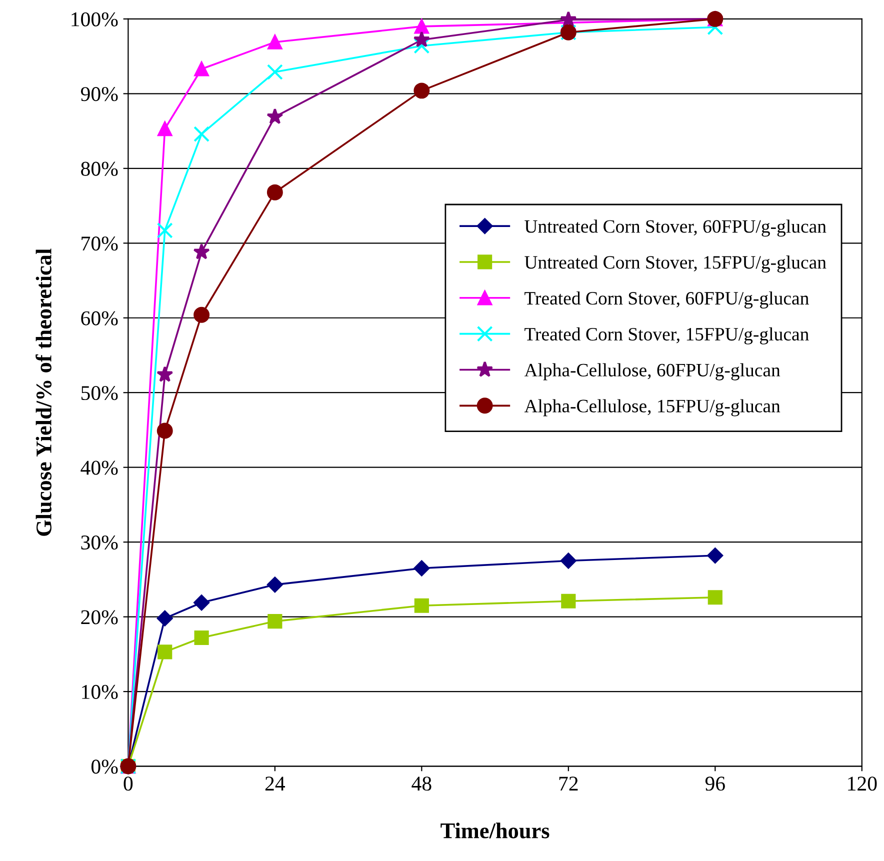 This screenshot has width=884, height=861. Describe the element at coordinates (275, 783) in the screenshot. I see `x-tick-label: 24` at that location.